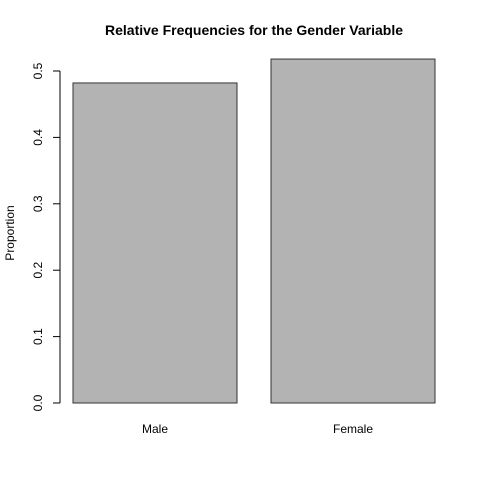 This screenshot has width=480, height=480. I want to click on y-tick-label: 0.0, so click(38, 402).